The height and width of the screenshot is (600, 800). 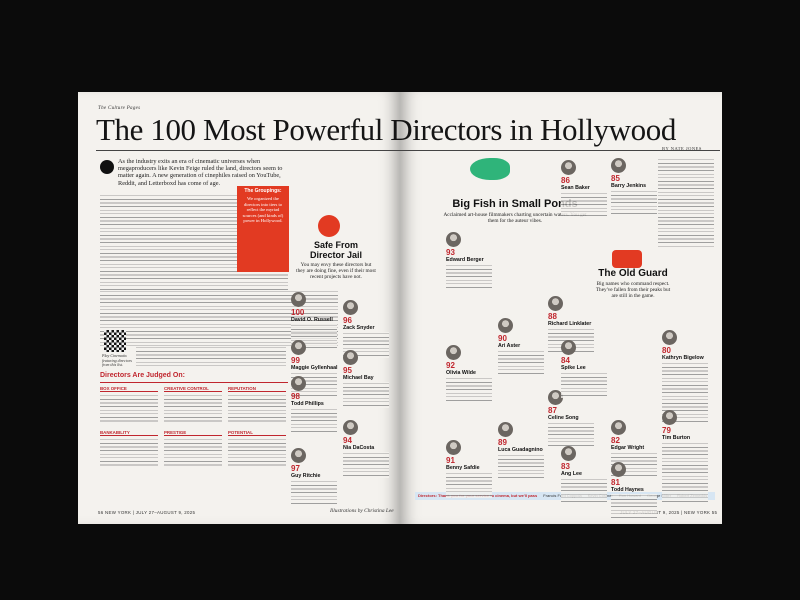 I want to click on director-name: Todd Haynes, so click(x=627, y=490).